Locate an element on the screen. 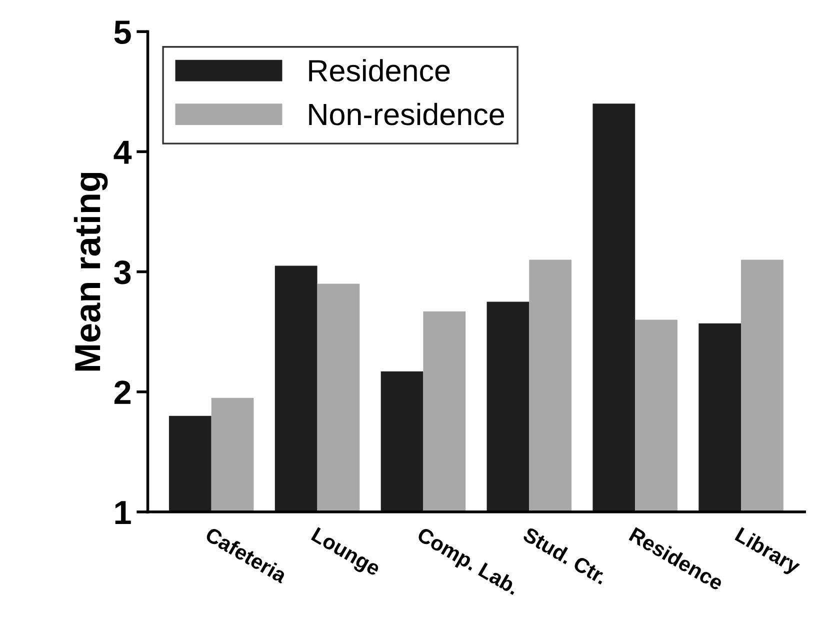 The width and height of the screenshot is (821, 632). y-tick-label: 4 is located at coordinates (123, 152).